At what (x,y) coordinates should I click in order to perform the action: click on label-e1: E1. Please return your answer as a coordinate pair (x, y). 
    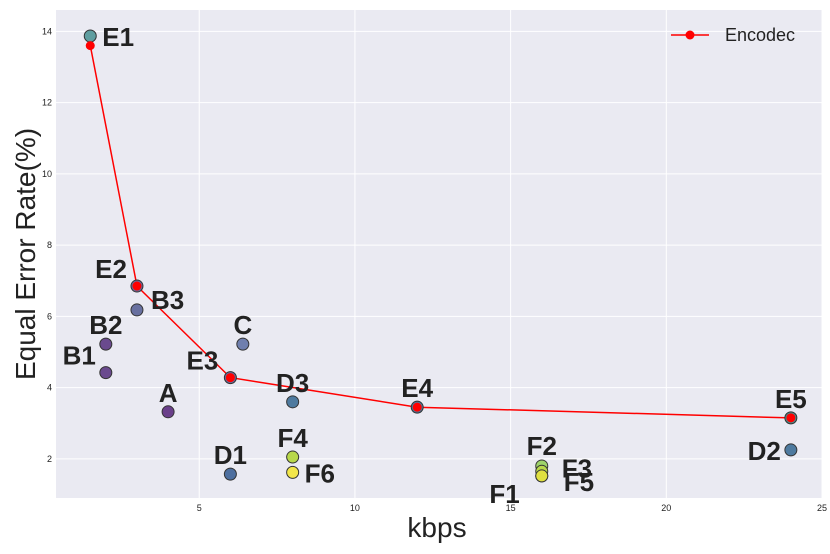
    Looking at the image, I should click on (118, 37).